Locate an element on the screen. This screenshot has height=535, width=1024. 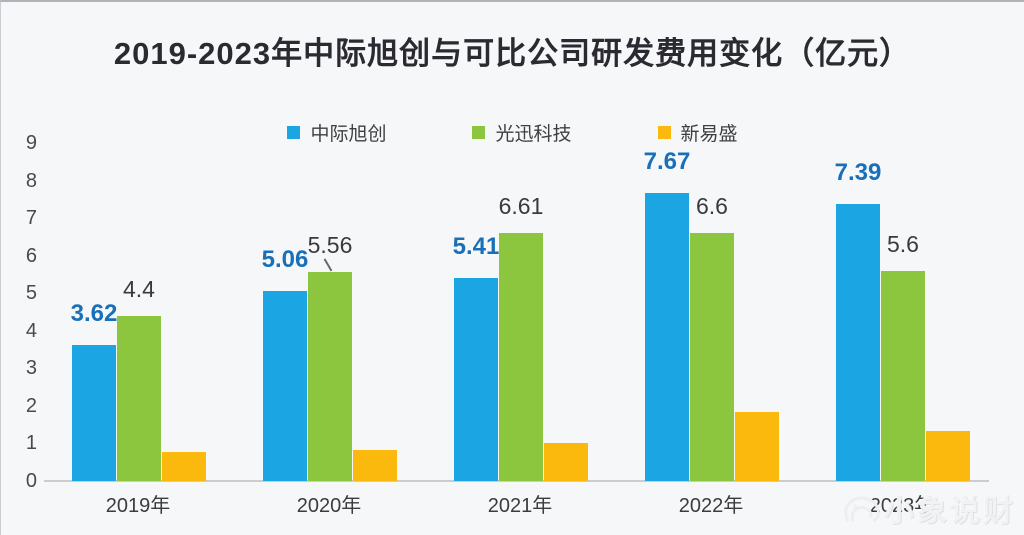
chart-title: 2019-2023年中际旭创与可比公司研发费用变化（亿元） is located at coordinates (512, 53).